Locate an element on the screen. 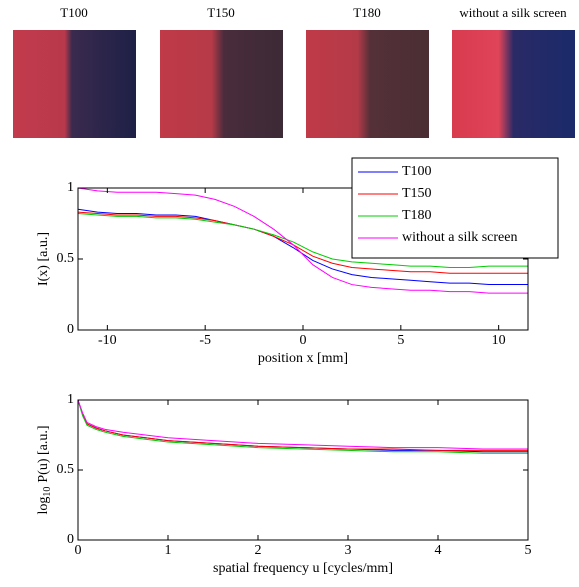  x-tick-label: 10 is located at coordinates (499, 340).